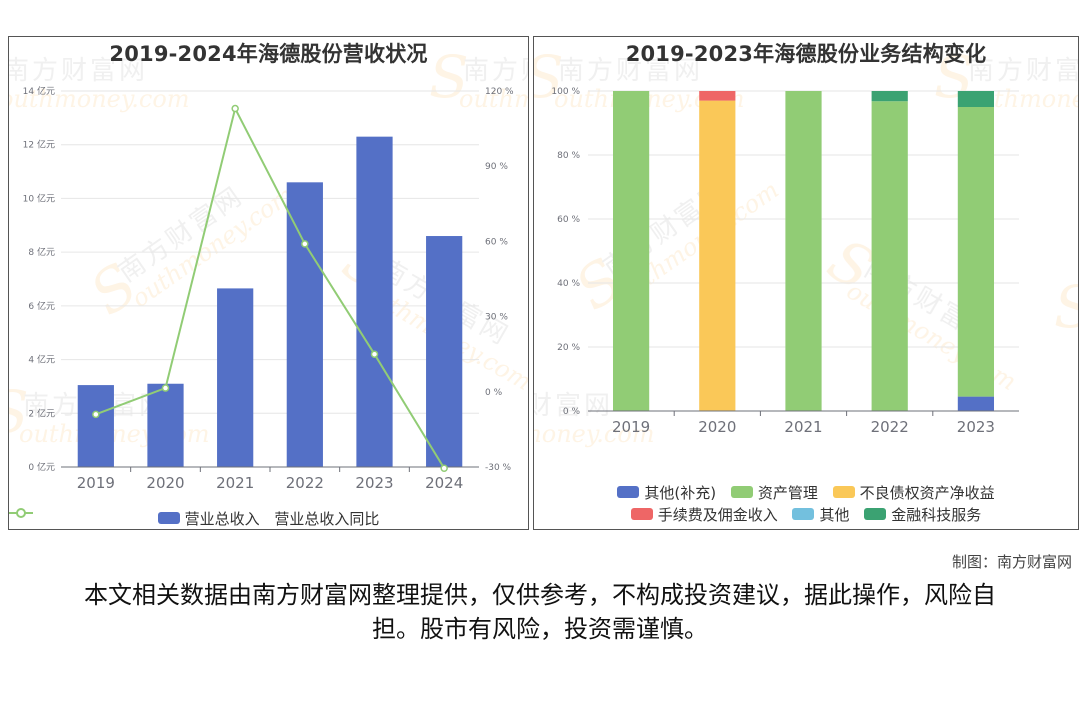 This screenshot has width=1080, height=720. I want to click on legend-label-other: 其他, so click(834, 514).